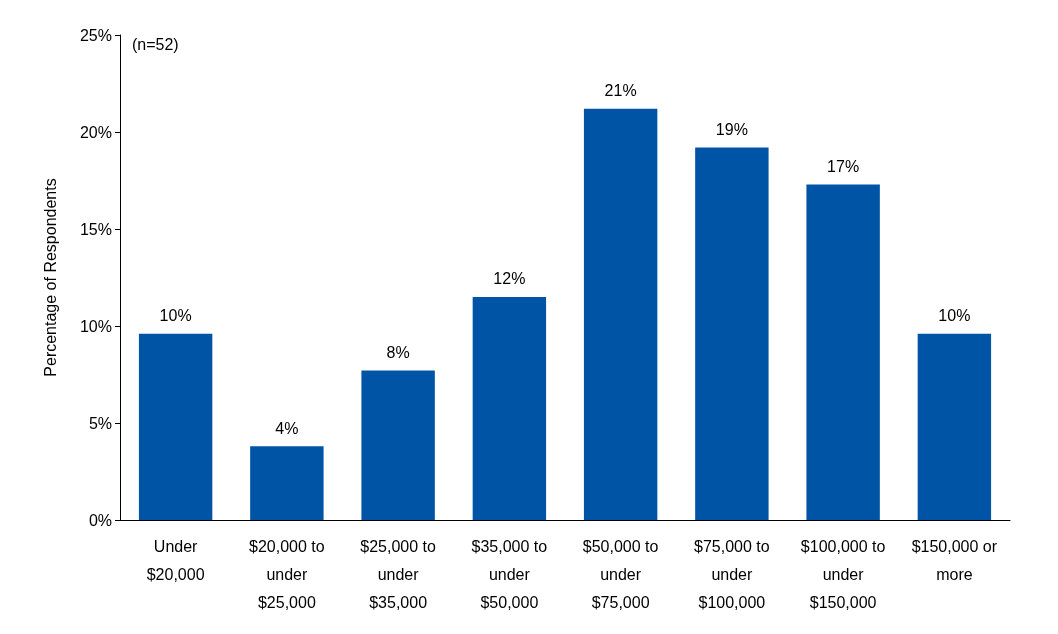 This screenshot has width=1058, height=634. I want to click on x-tick-label: $20,000 to under $25,000, so click(287, 574).